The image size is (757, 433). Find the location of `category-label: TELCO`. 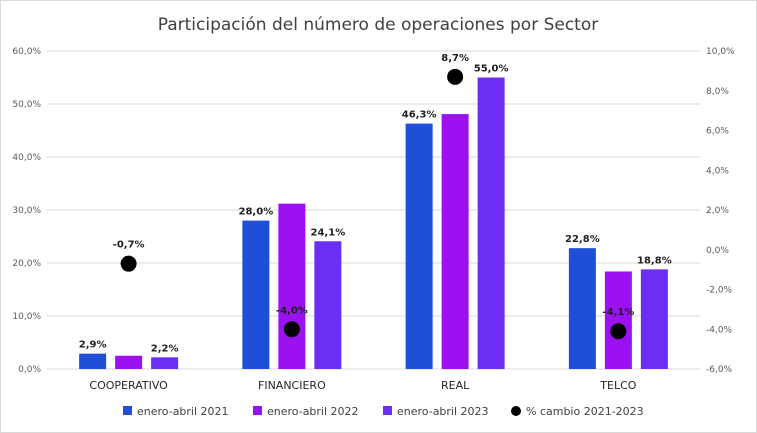

category-label: TELCO is located at coordinates (617, 385).